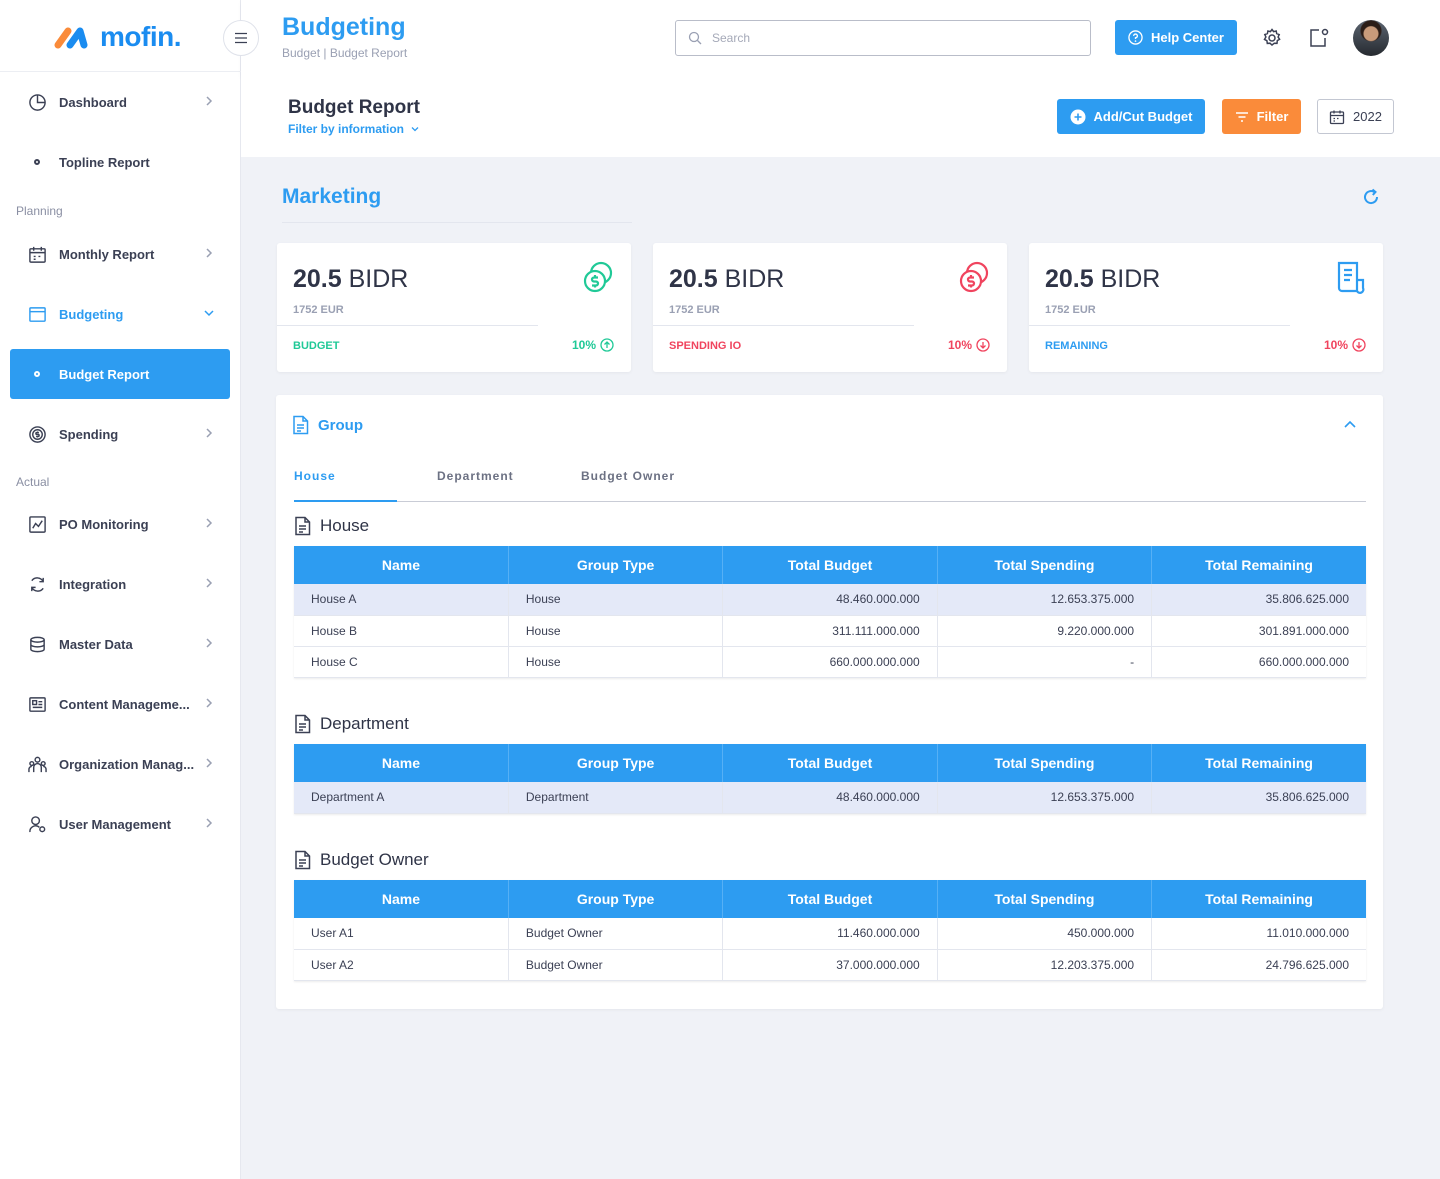 The image size is (1440, 1179). I want to click on plus-circle-icon, so click(1078, 116).